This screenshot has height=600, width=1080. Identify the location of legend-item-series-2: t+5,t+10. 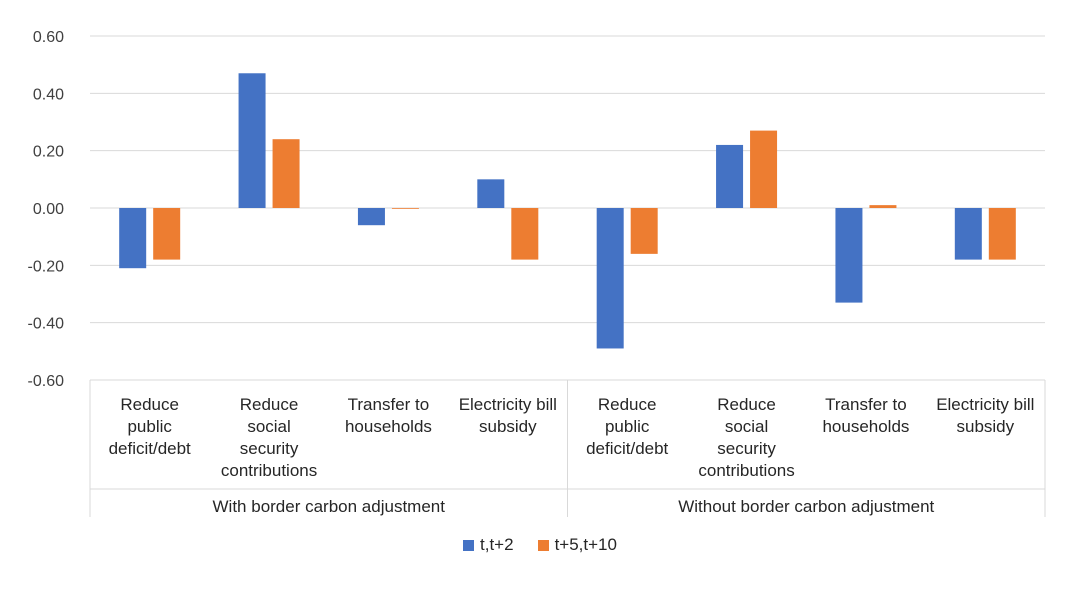
(577, 545).